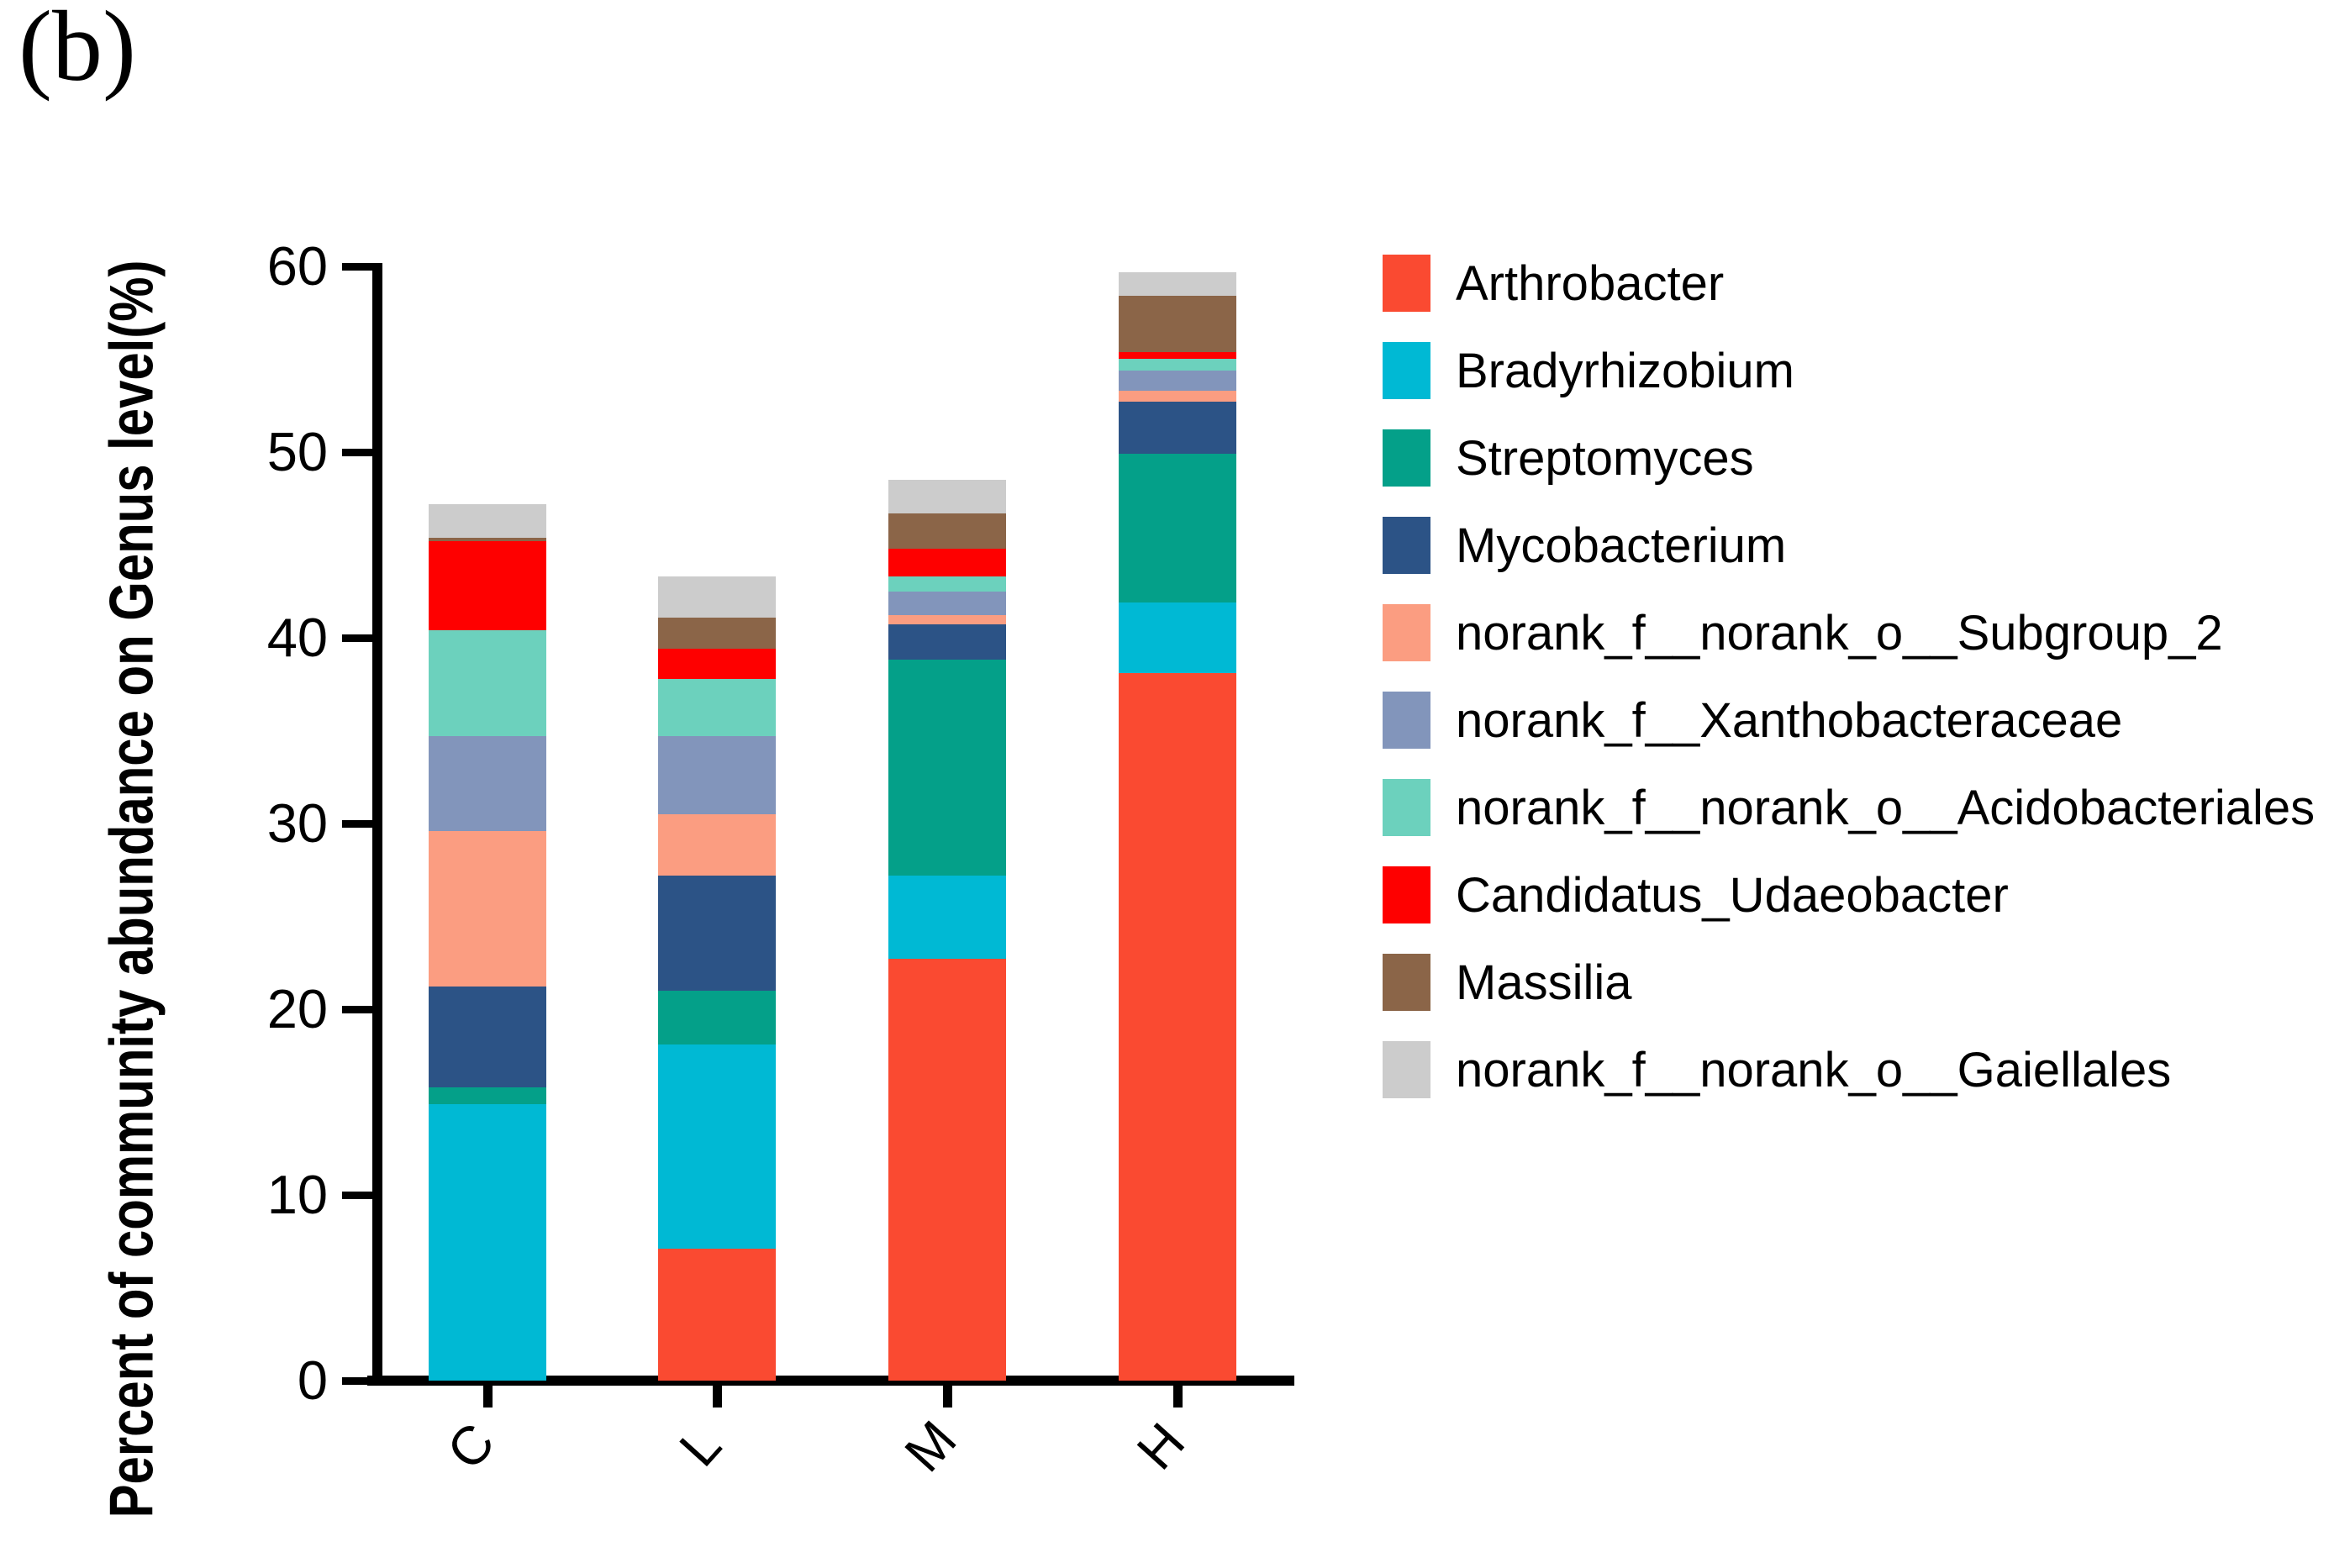 Image resolution: width=2334 pixels, height=1568 pixels. I want to click on legend-swatch-Arthrobacter, so click(1406, 284).